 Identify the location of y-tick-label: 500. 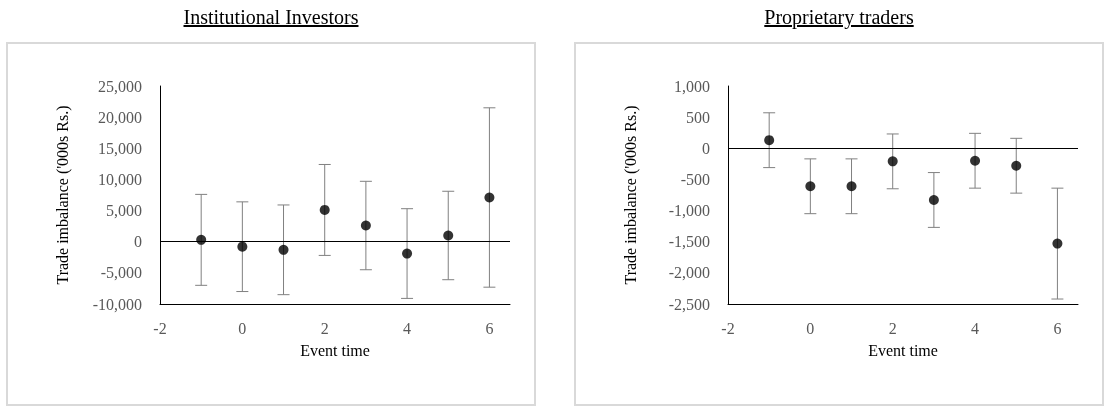
(698, 117).